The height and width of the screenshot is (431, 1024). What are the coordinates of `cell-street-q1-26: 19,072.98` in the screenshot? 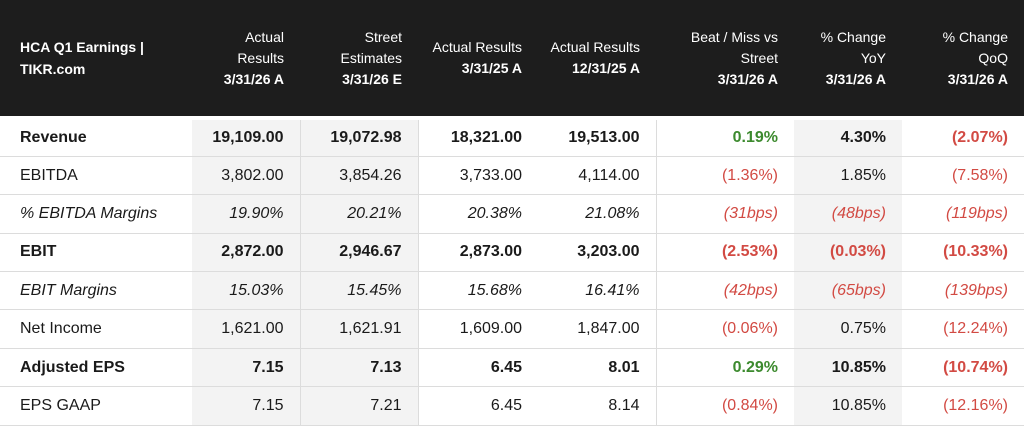 It's located at (358, 137).